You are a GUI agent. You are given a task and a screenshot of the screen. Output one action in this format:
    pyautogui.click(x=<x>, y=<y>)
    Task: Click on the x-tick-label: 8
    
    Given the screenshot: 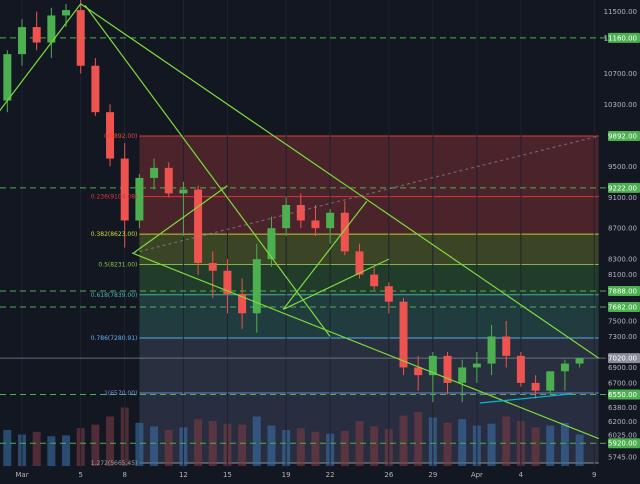 What is the action you would take?
    pyautogui.click(x=124, y=475)
    